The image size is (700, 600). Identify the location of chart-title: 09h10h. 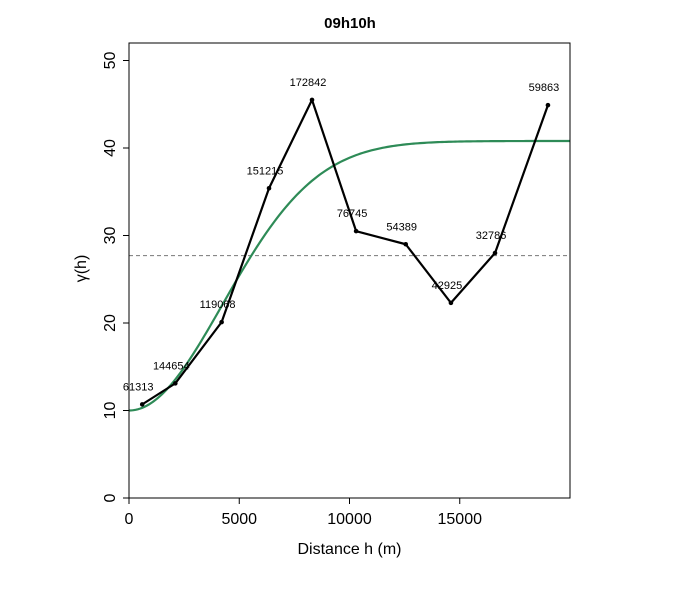
(350, 23).